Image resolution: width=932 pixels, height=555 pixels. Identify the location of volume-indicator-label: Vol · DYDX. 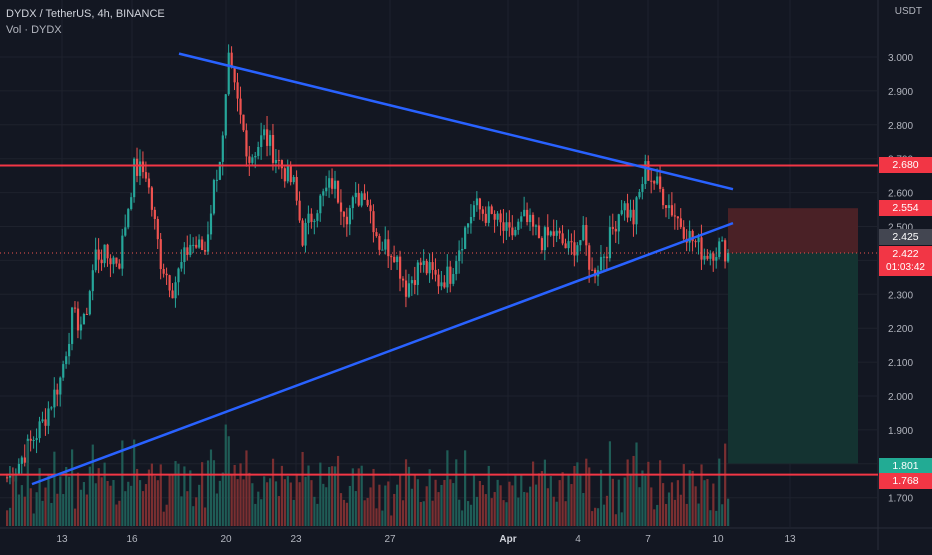
(34, 30).